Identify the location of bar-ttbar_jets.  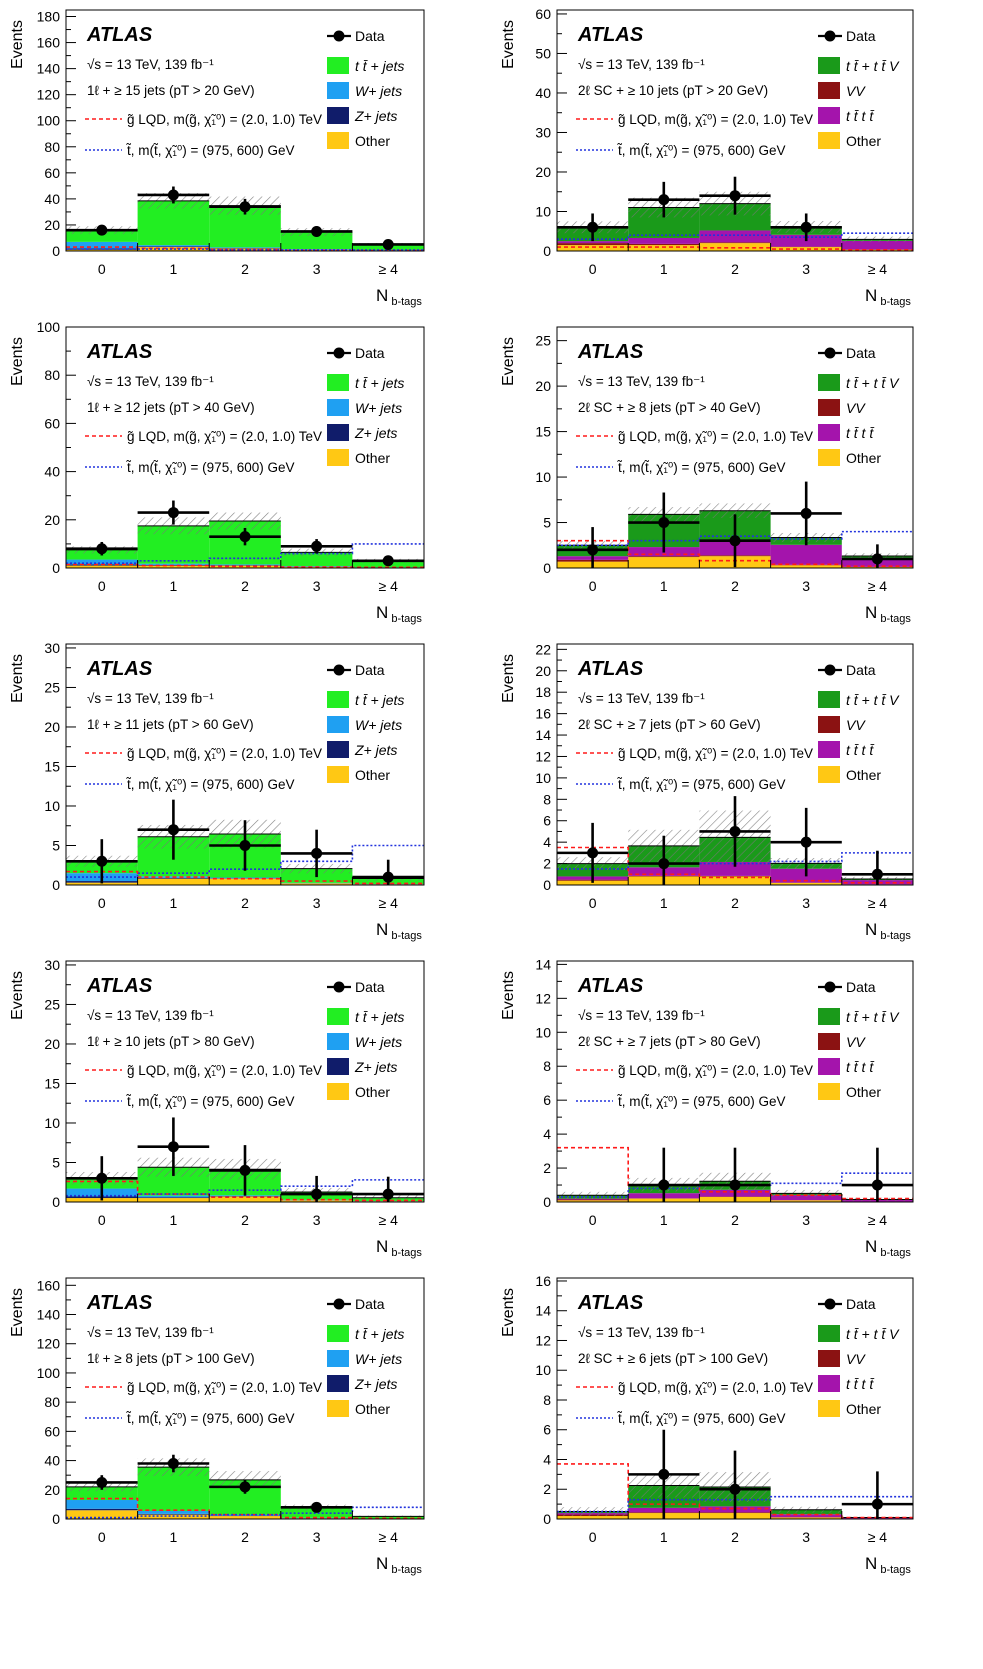
(316, 241).